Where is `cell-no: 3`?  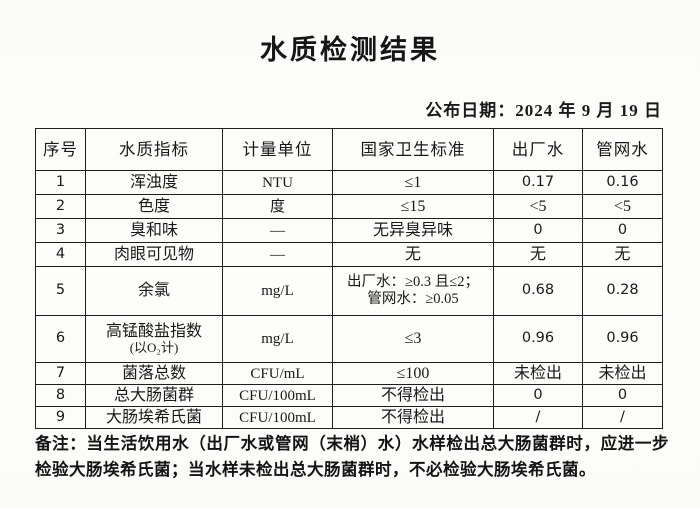
cell-no: 3 is located at coordinates (60, 230).